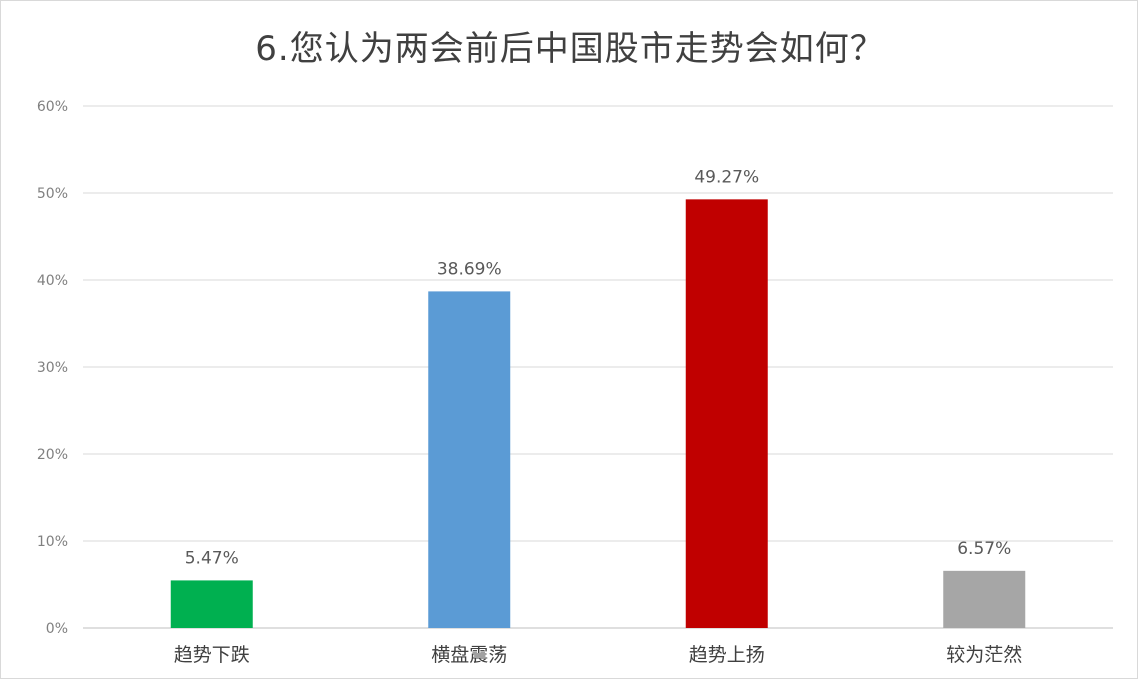  I want to click on y-tick-label: 30%, so click(52, 368).